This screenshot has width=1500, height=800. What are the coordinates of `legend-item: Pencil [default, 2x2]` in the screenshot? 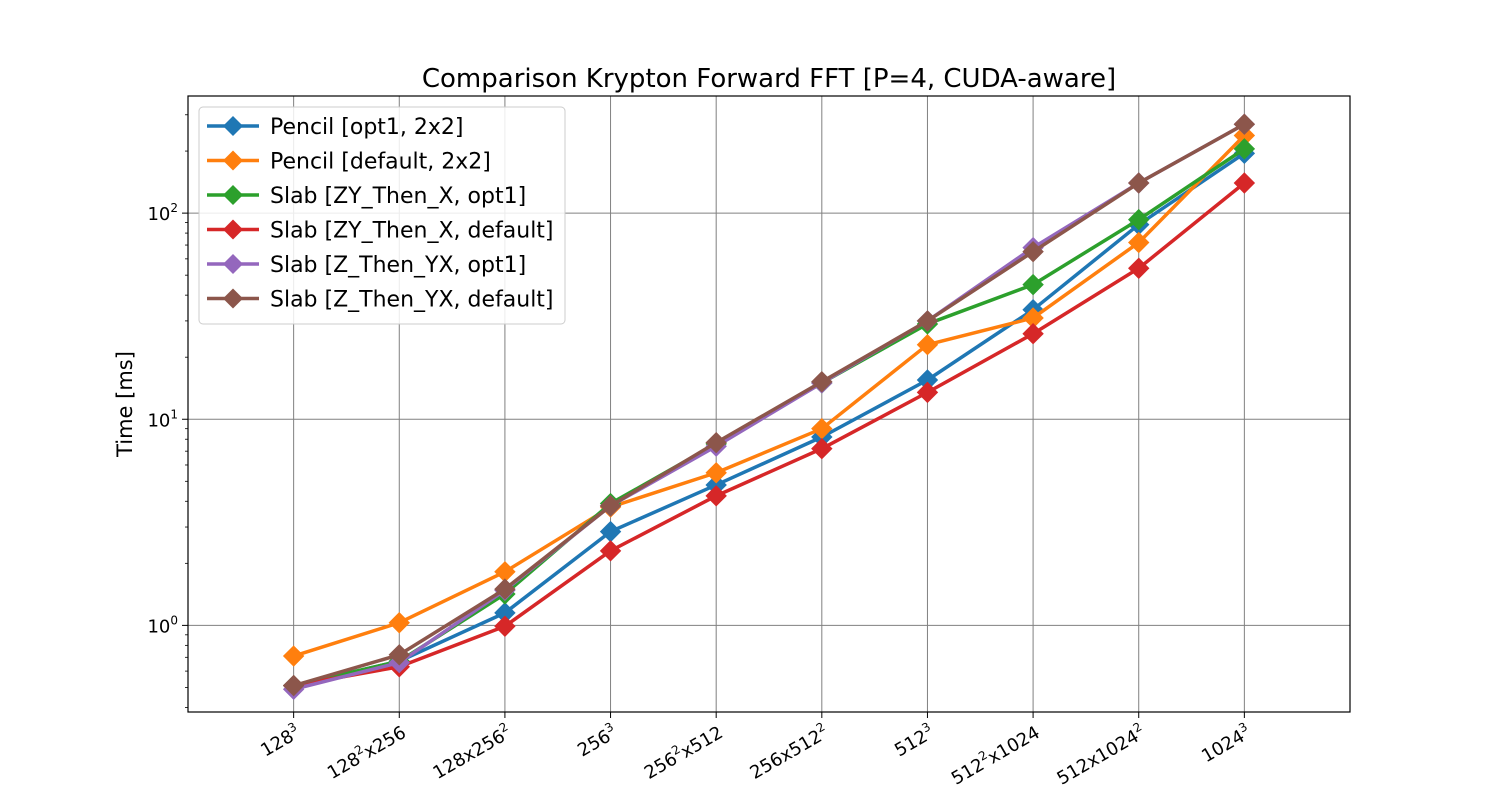 It's located at (349, 162).